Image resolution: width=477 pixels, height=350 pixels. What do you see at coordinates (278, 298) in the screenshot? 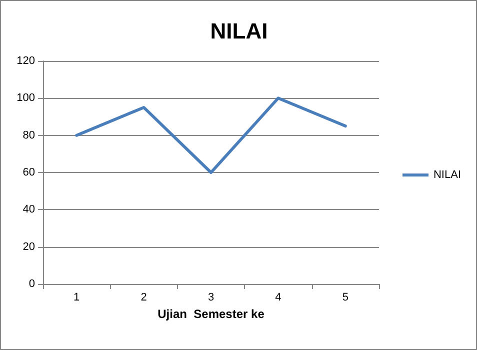
I see `x-tick-label: 4` at bounding box center [278, 298].